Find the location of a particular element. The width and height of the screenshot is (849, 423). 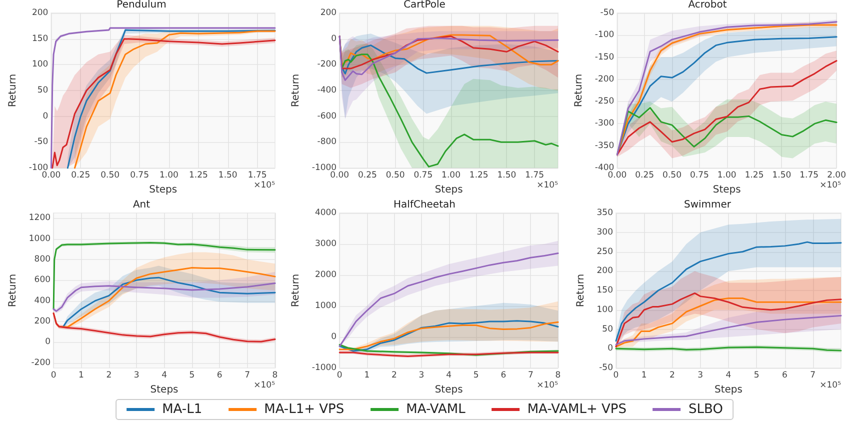

y-tick-label: 3000 is located at coordinates (325, 244).